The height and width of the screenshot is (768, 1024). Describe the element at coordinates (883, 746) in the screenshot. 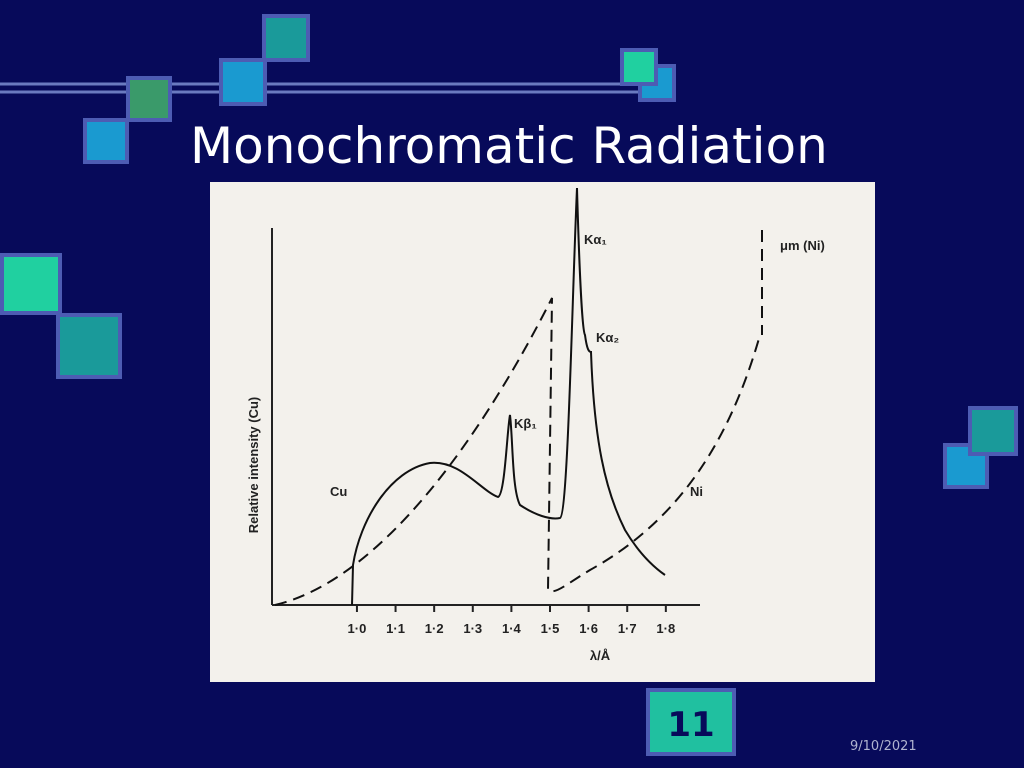

I see `slide-date: 9/10/2021` at that location.